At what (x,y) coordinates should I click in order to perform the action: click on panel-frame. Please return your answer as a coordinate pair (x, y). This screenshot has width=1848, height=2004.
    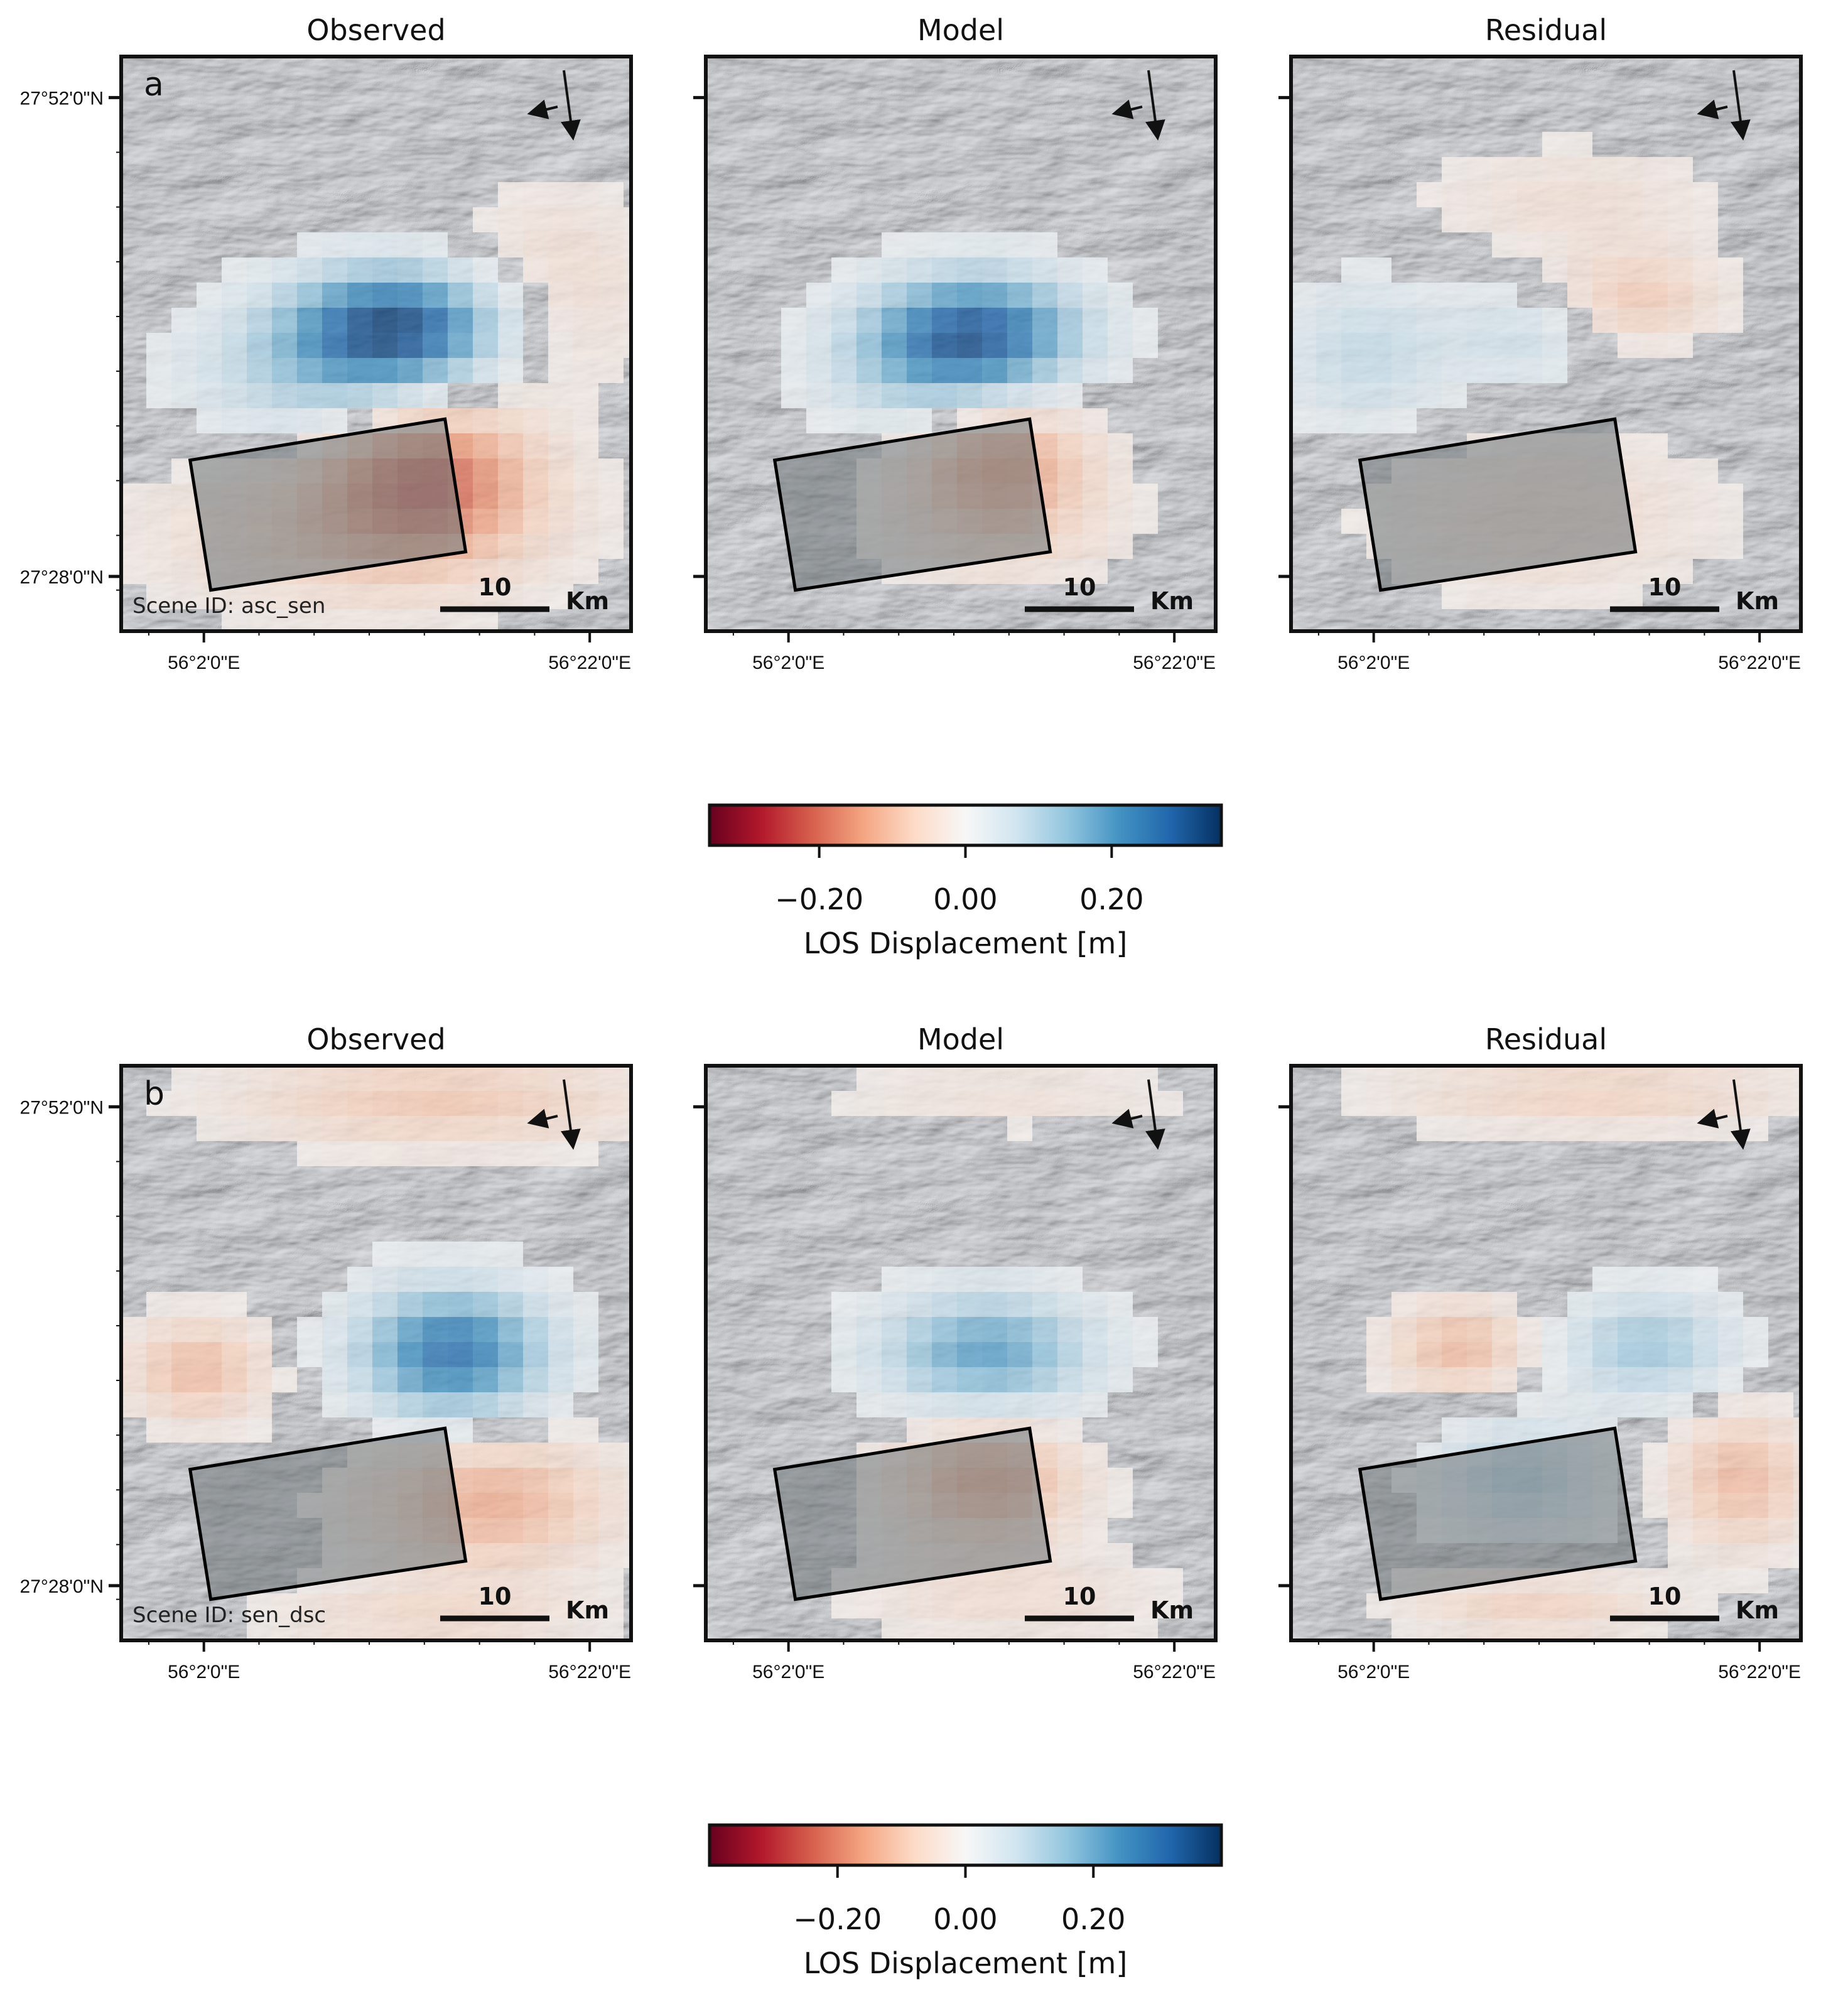
    Looking at the image, I should click on (376, 1353).